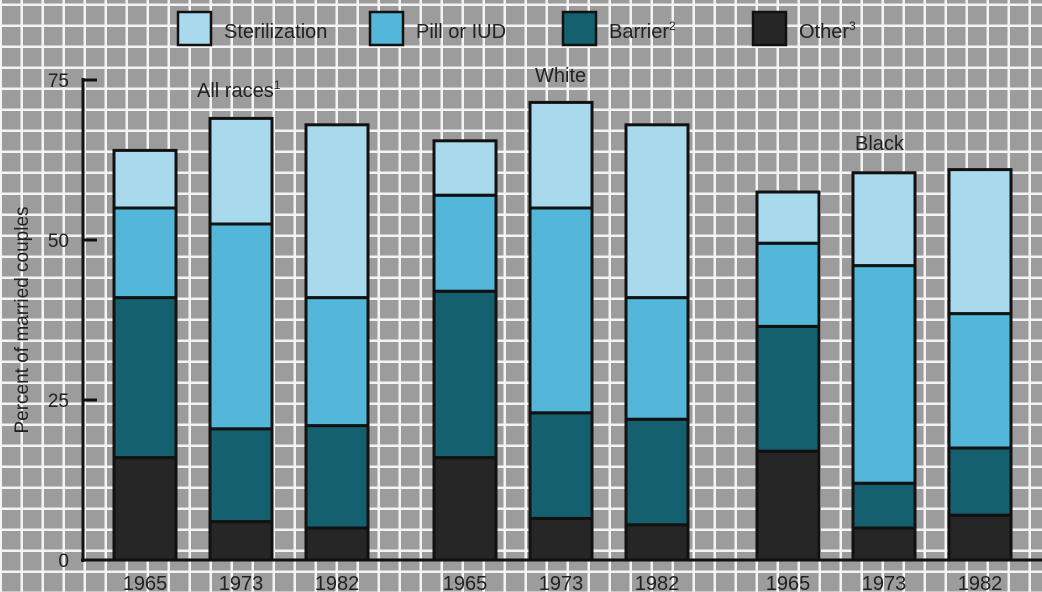  I want to click on bar-segment-all-races-1982-other, so click(337, 544).